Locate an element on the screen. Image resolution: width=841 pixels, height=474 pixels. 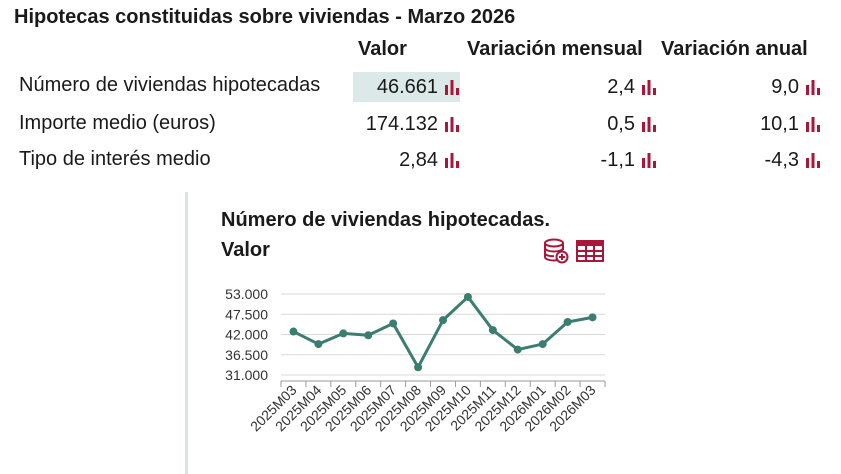
column-header-variacion-mensual: Variación mensual is located at coordinates (555, 49).